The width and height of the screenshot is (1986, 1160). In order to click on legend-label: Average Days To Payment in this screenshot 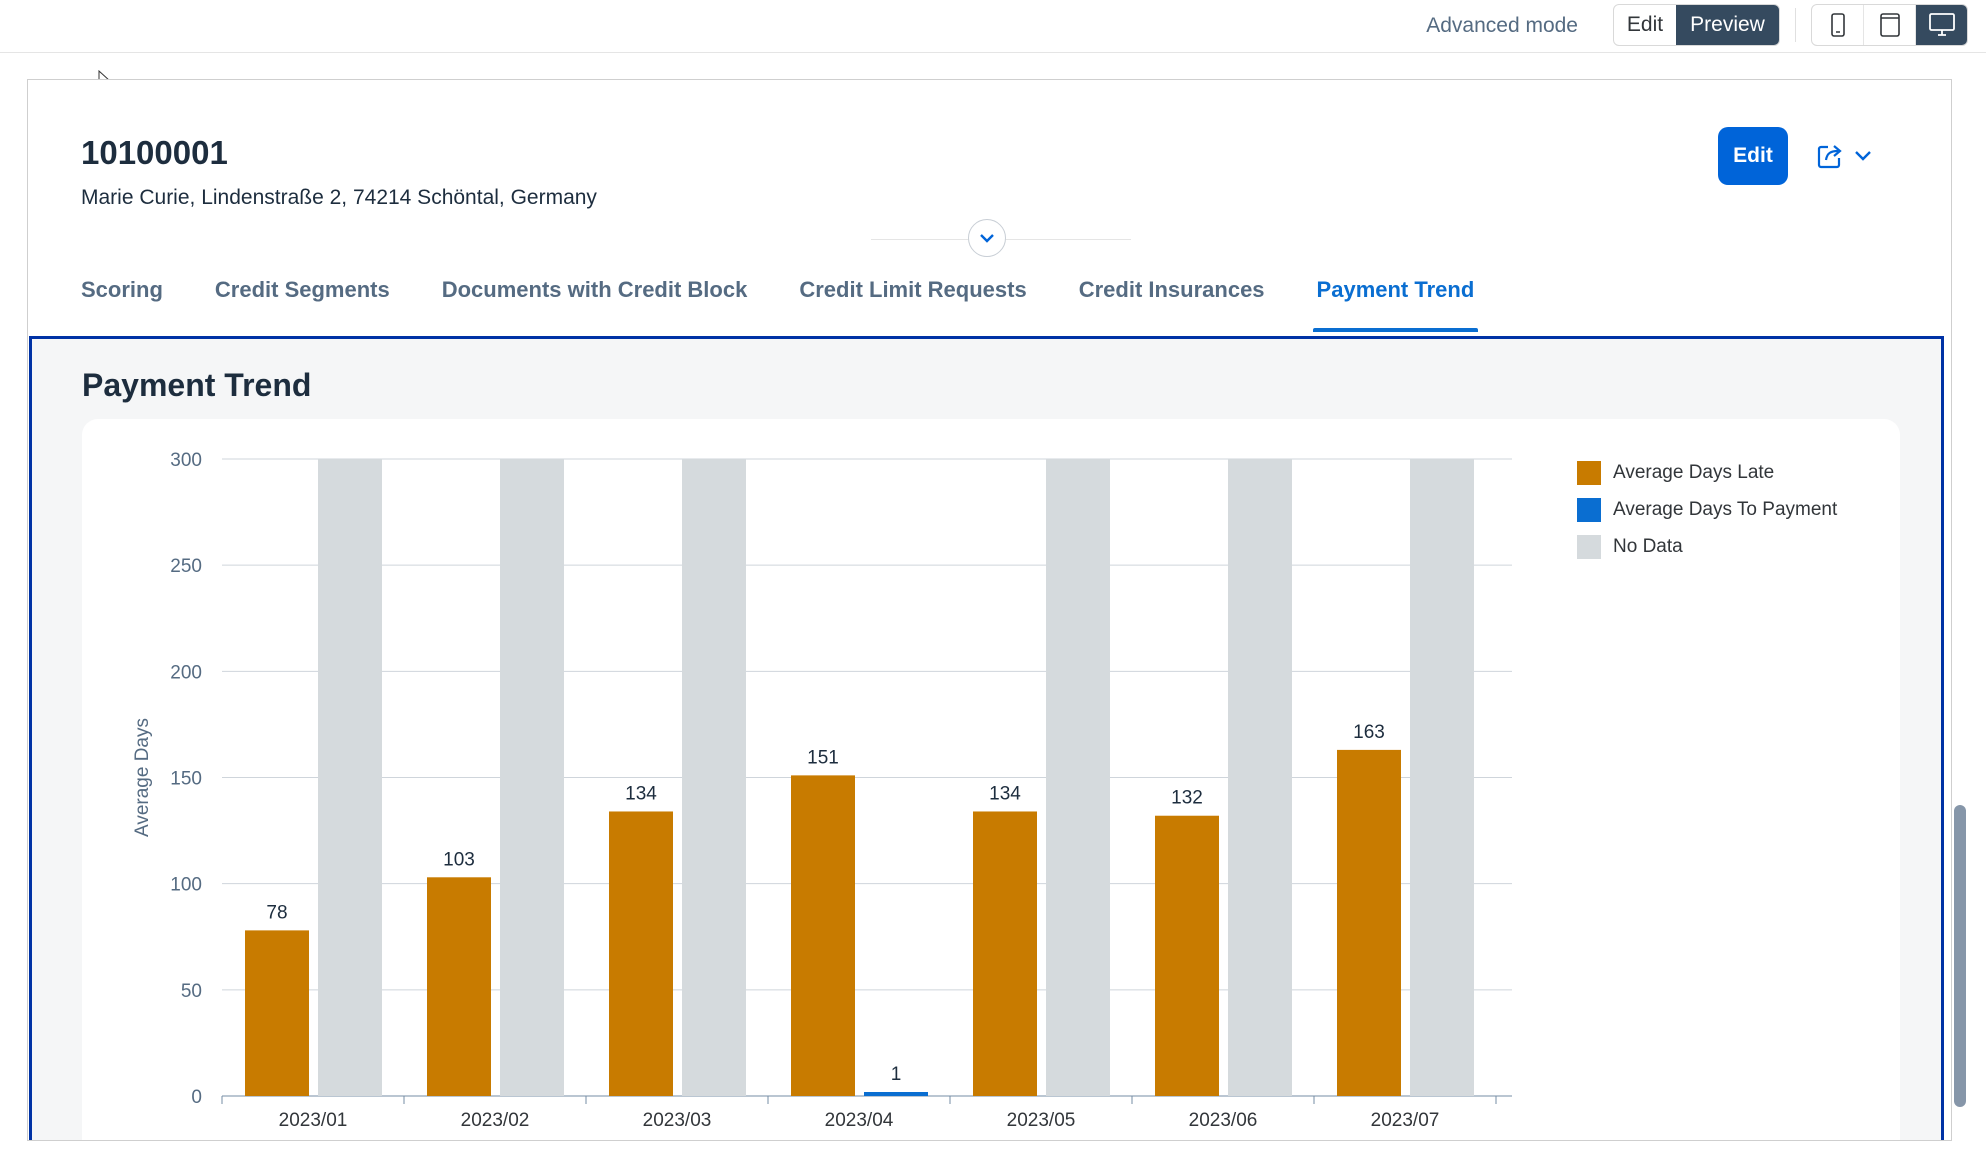, I will do `click(1725, 509)`.